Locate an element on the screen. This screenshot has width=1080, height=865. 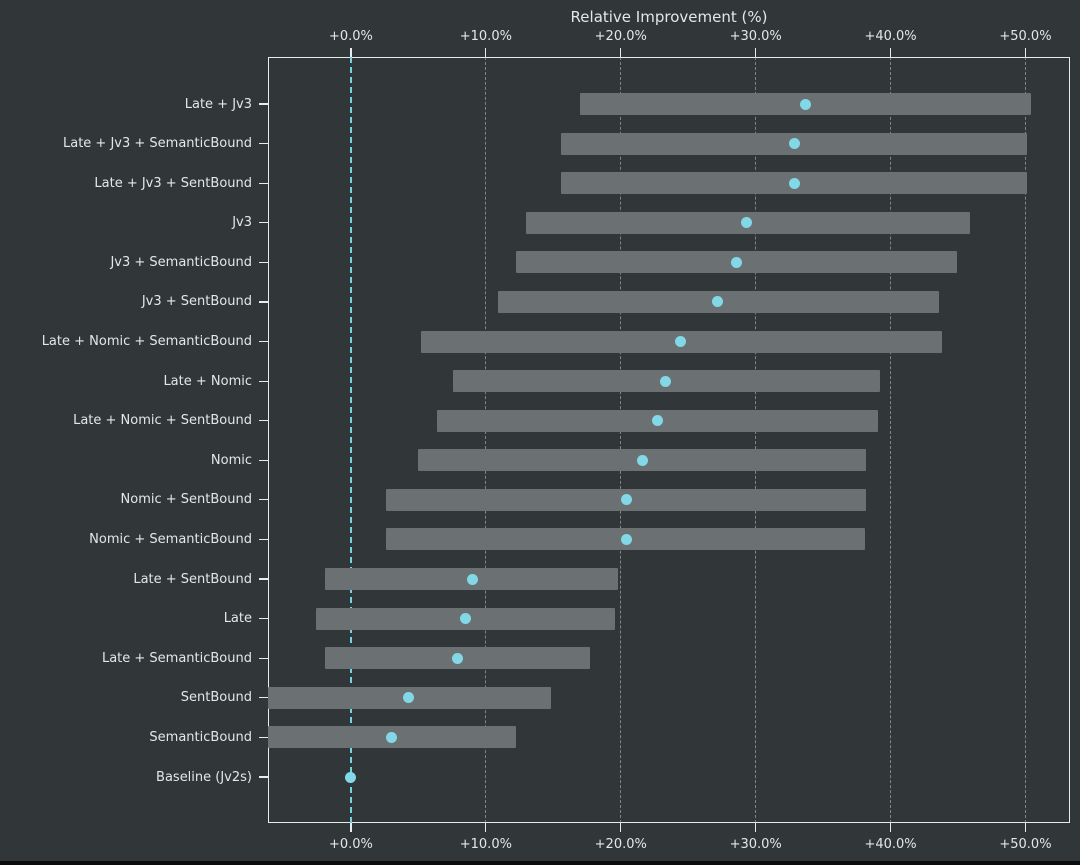
x-tick-label-bottom: +20.0% is located at coordinates (620, 844).